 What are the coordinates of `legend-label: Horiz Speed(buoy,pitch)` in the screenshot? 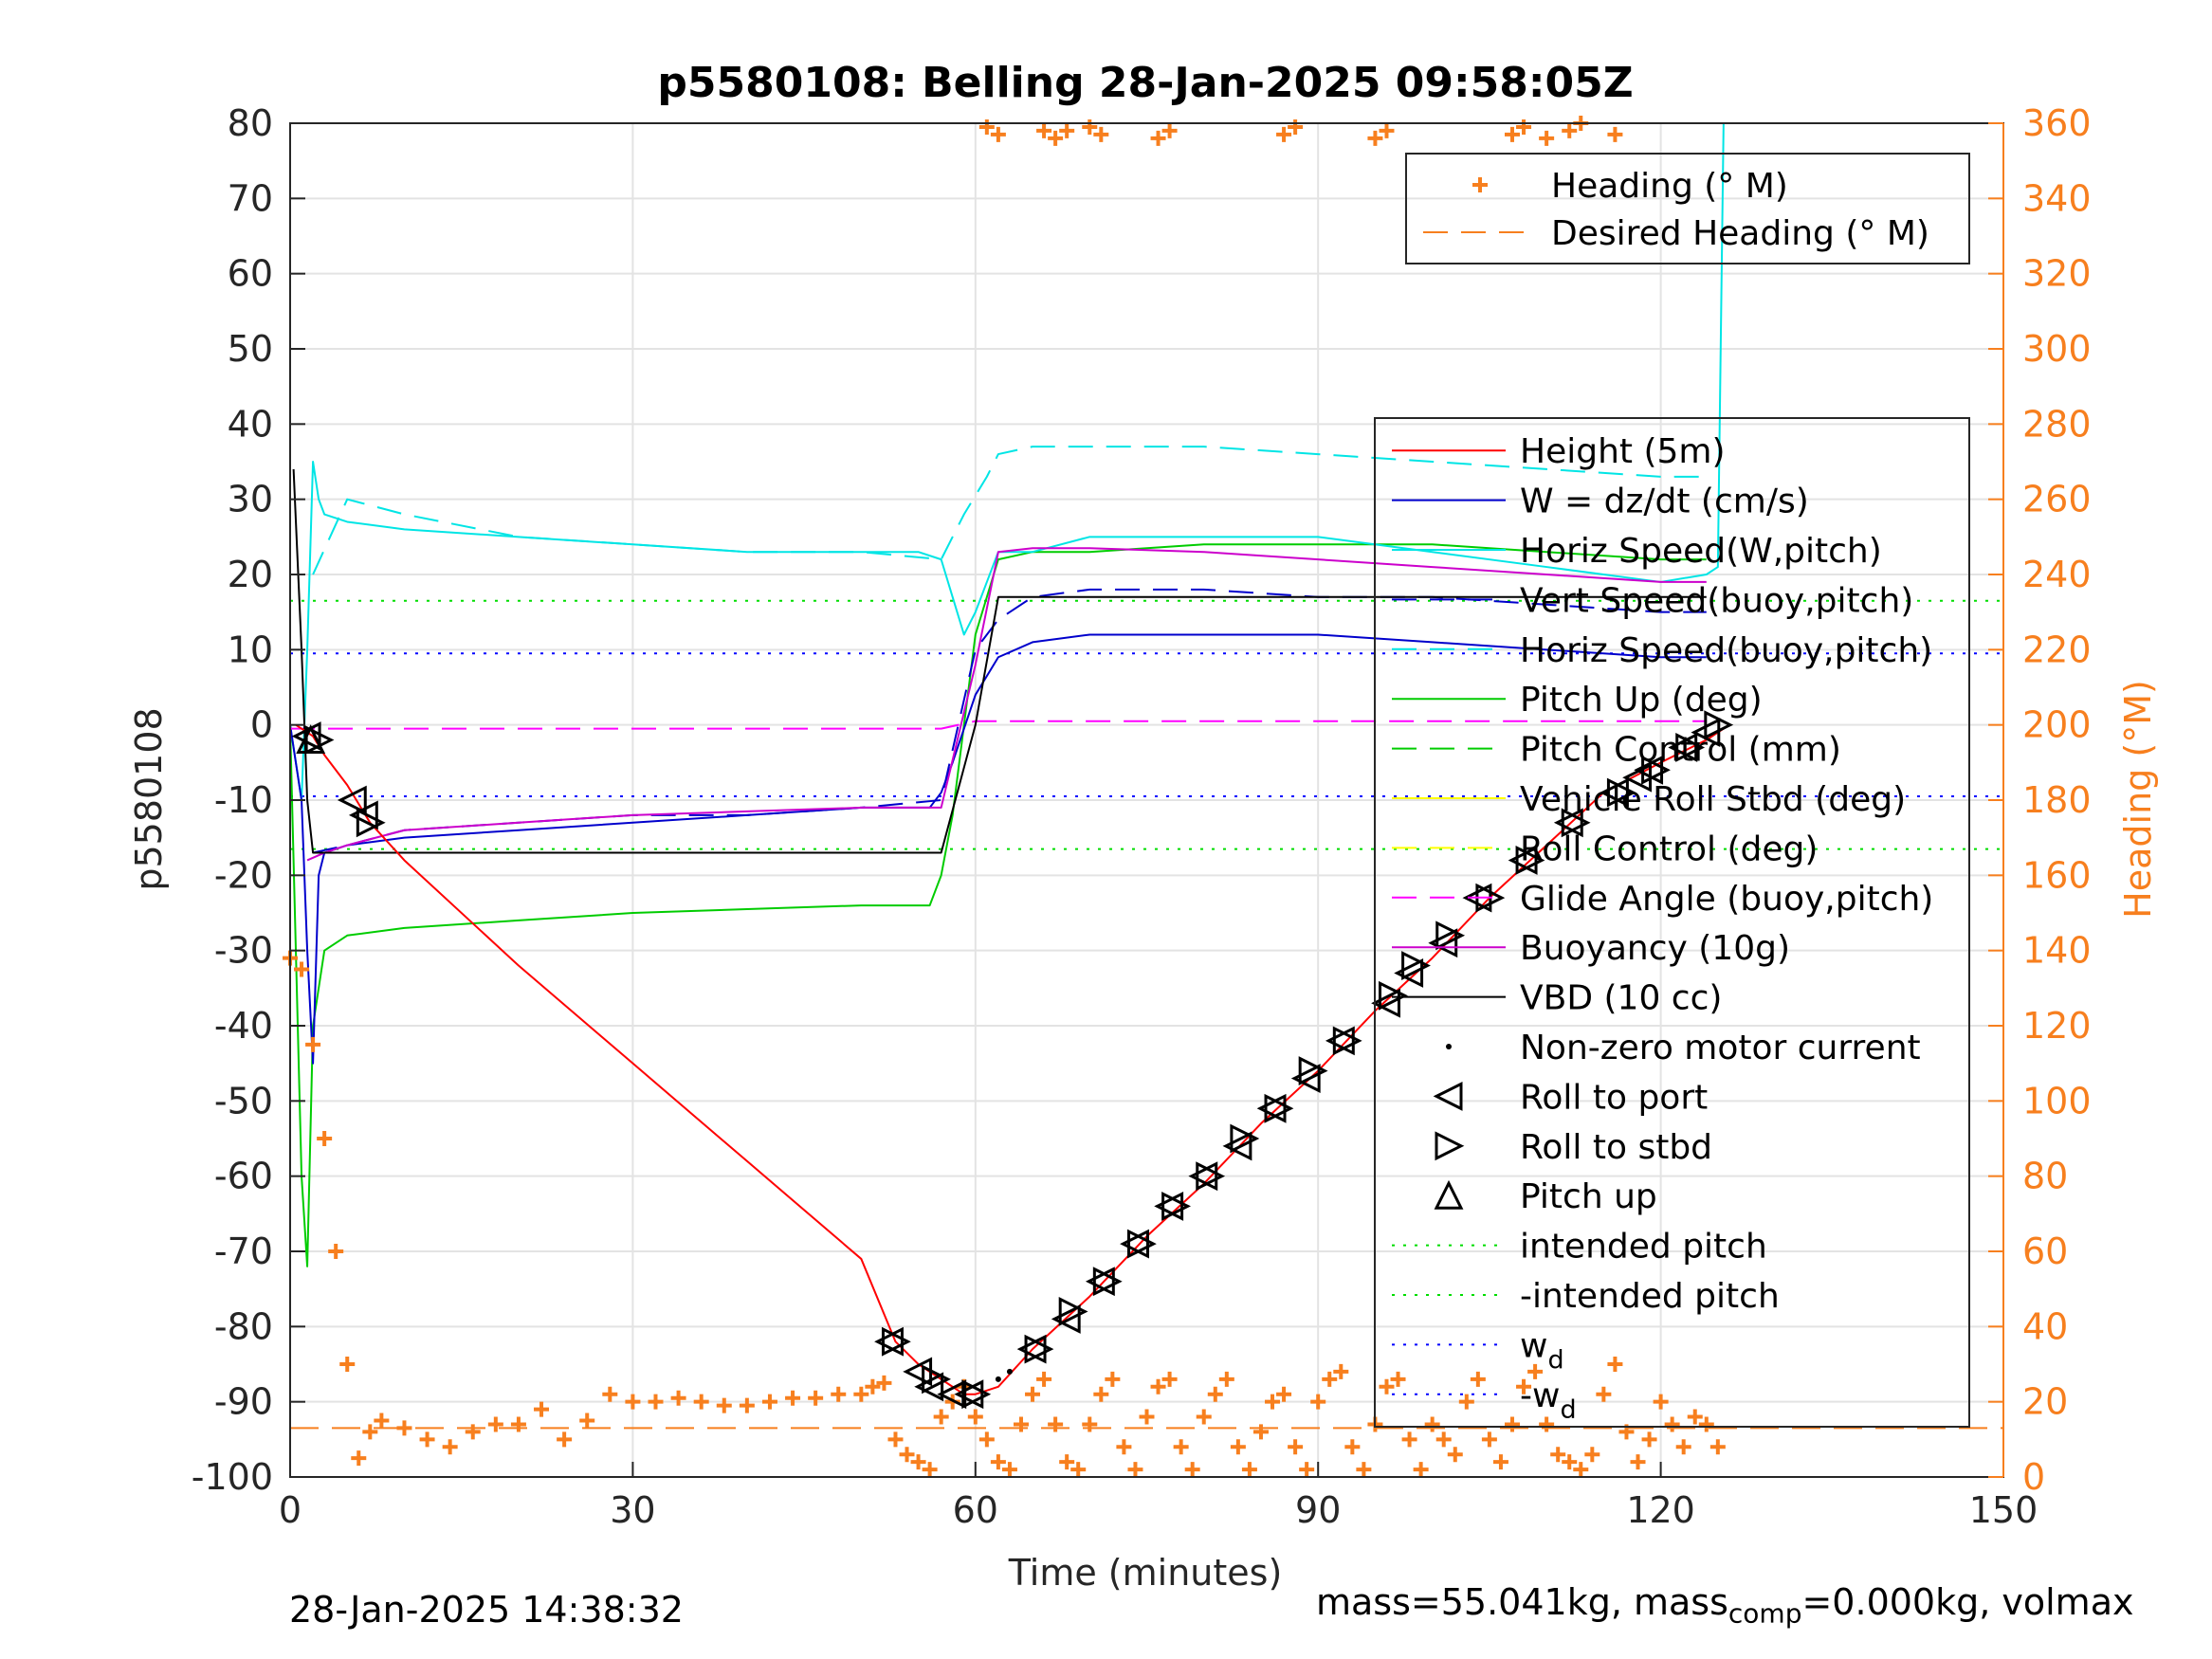 It's located at (1726, 650).